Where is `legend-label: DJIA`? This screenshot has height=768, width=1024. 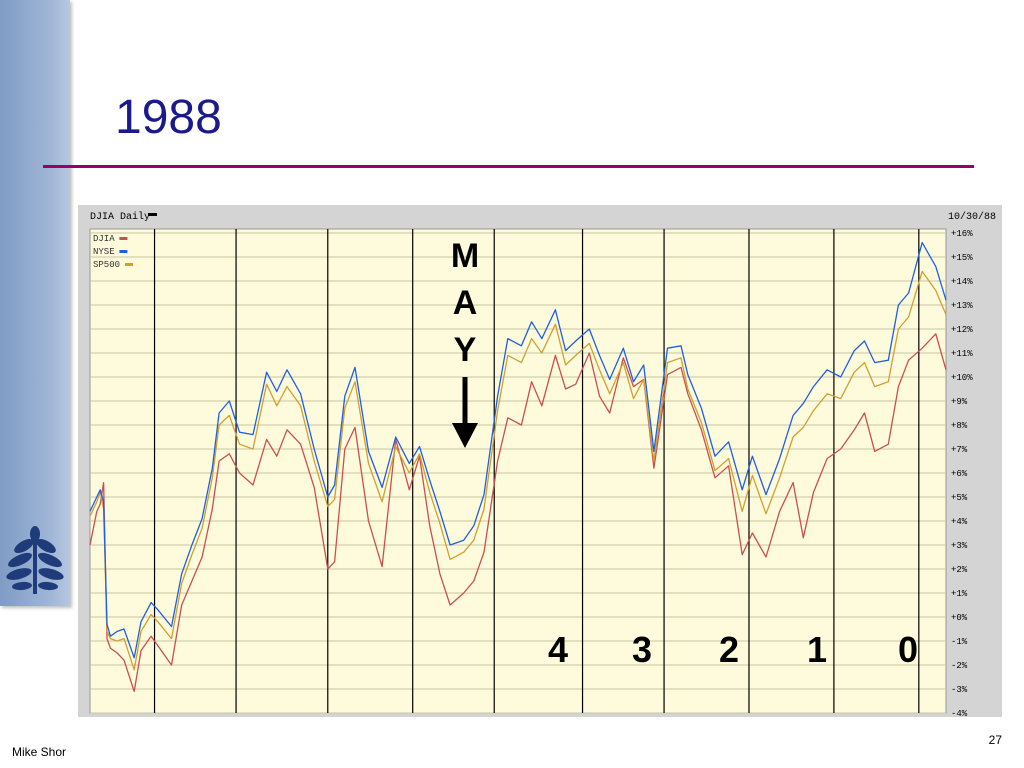
legend-label: DJIA is located at coordinates (104, 239).